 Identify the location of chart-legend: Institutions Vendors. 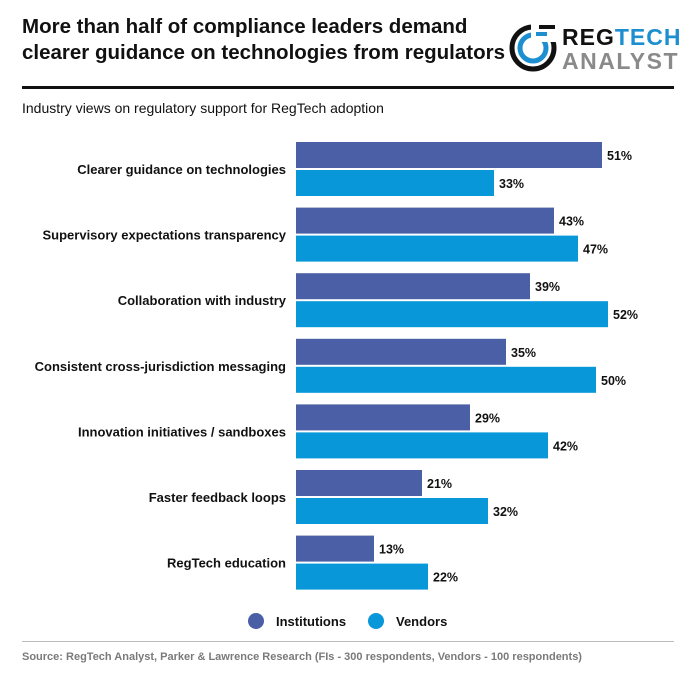
(348, 623).